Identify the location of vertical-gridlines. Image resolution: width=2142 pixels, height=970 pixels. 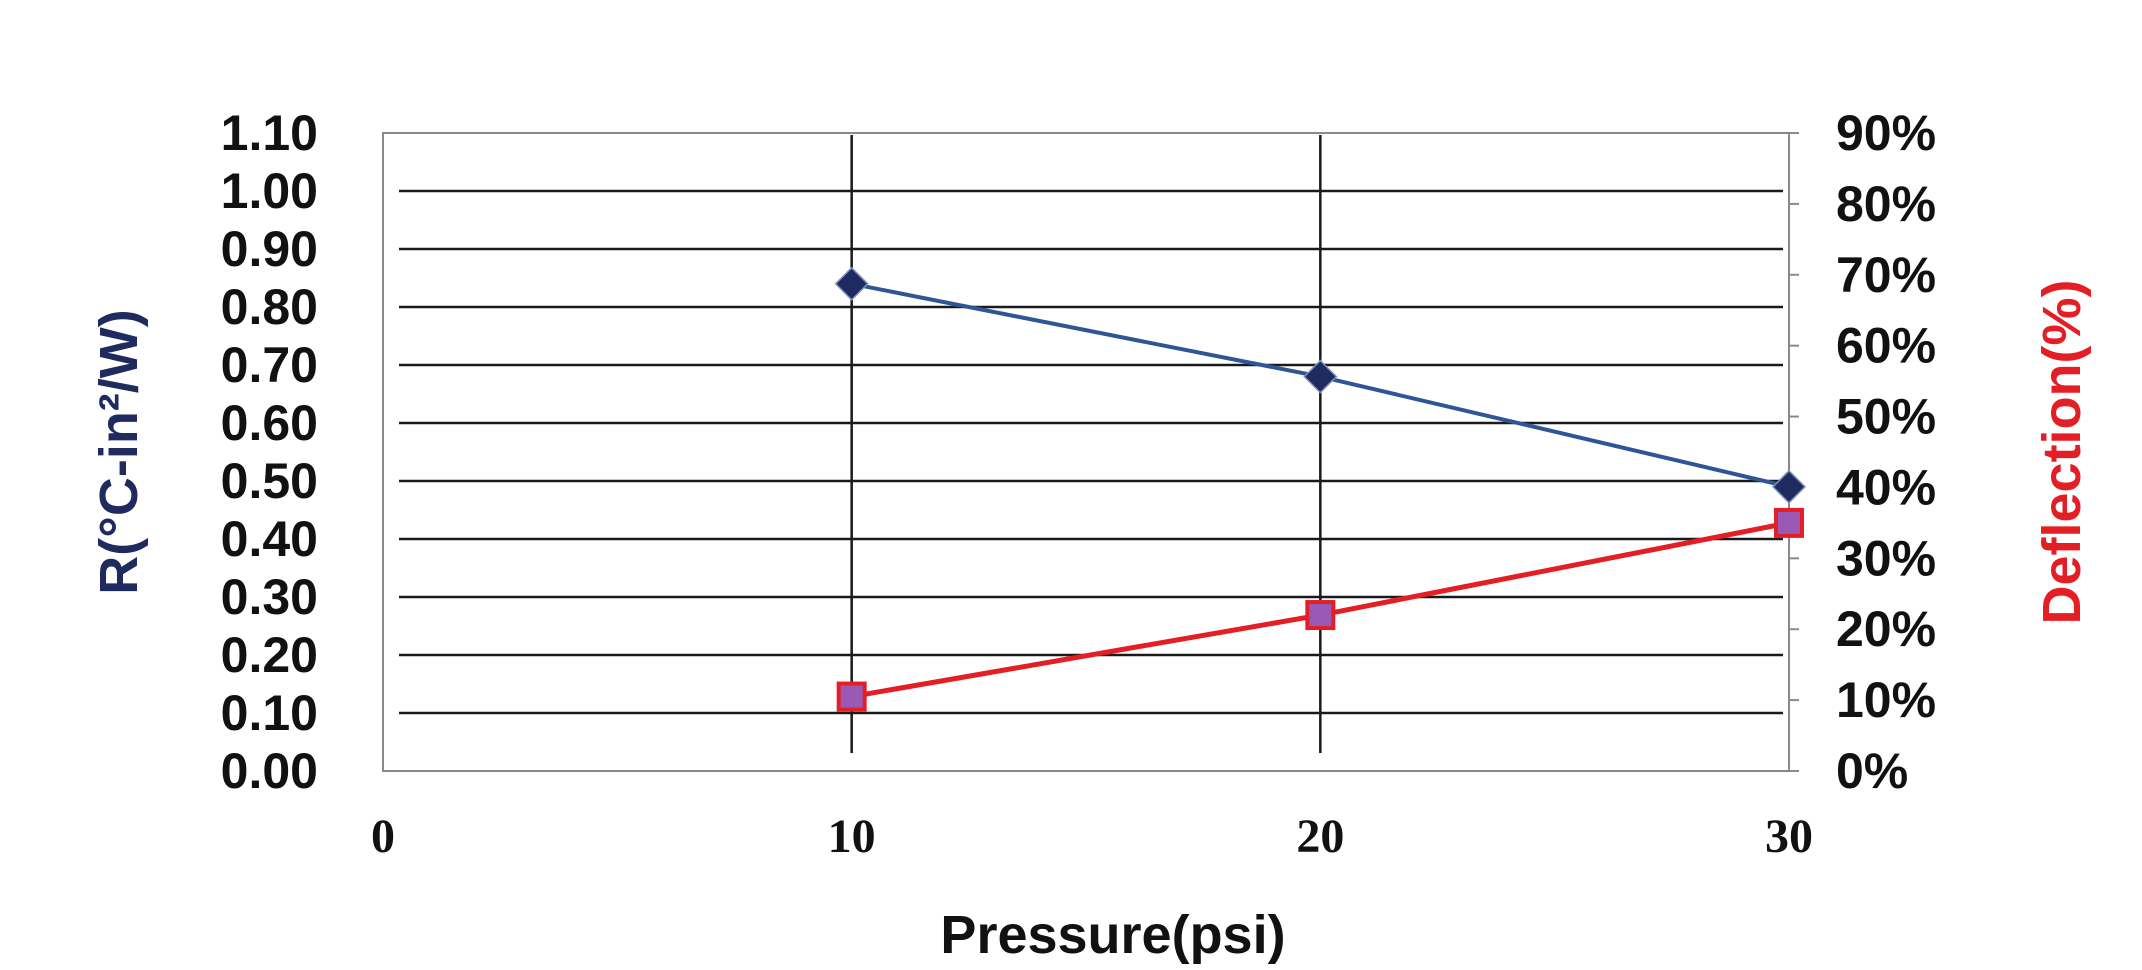
(1086, 444).